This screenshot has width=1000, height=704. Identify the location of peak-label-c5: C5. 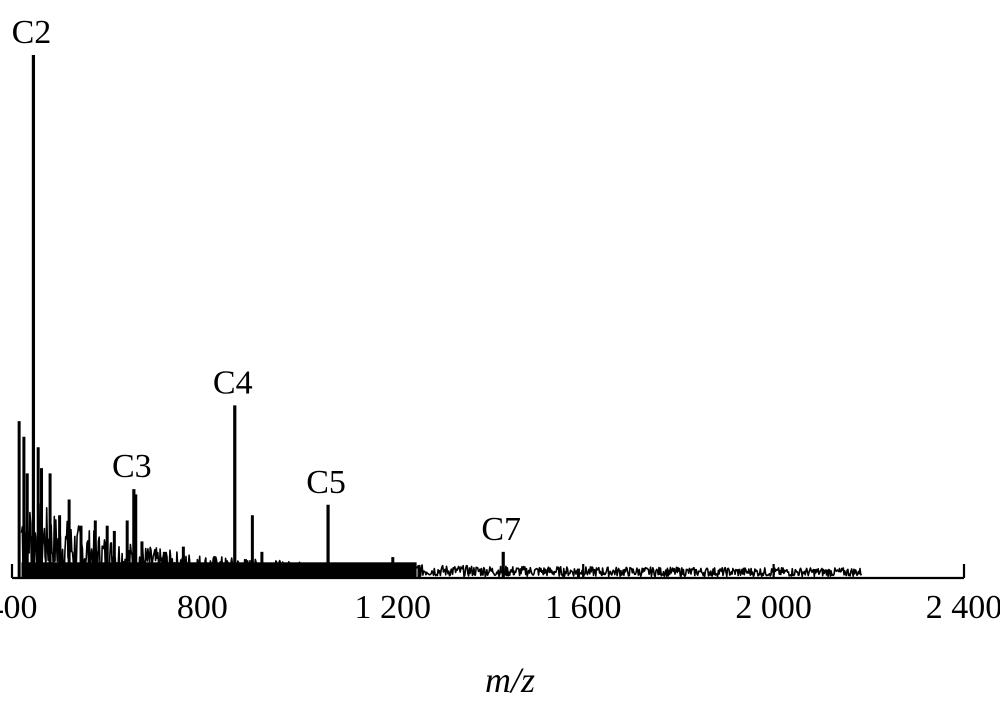
(326, 482).